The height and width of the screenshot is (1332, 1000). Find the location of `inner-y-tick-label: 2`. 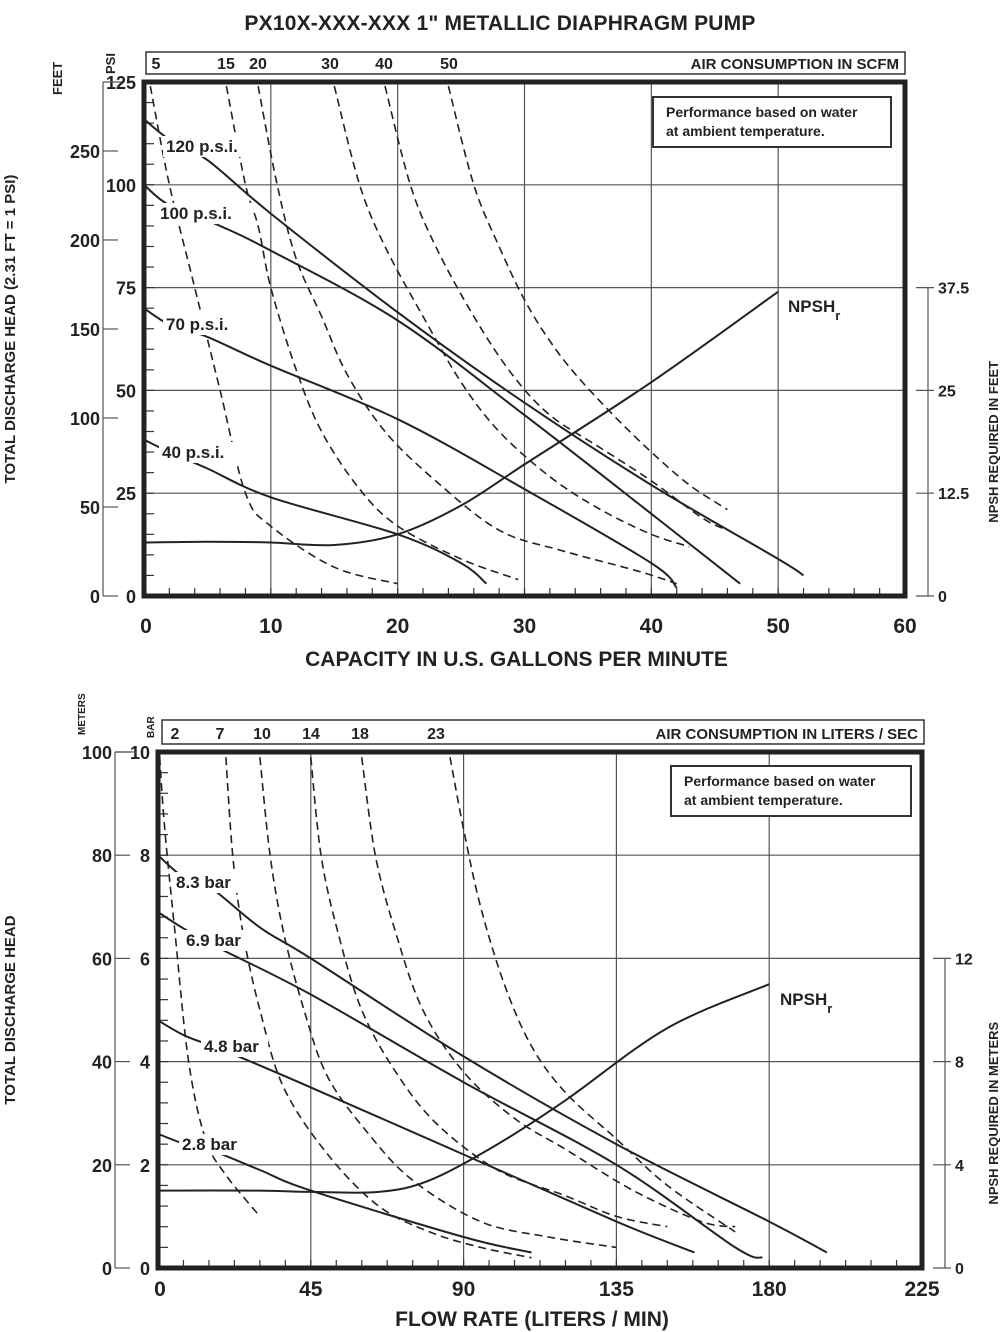

inner-y-tick-label: 2 is located at coordinates (145, 1166).